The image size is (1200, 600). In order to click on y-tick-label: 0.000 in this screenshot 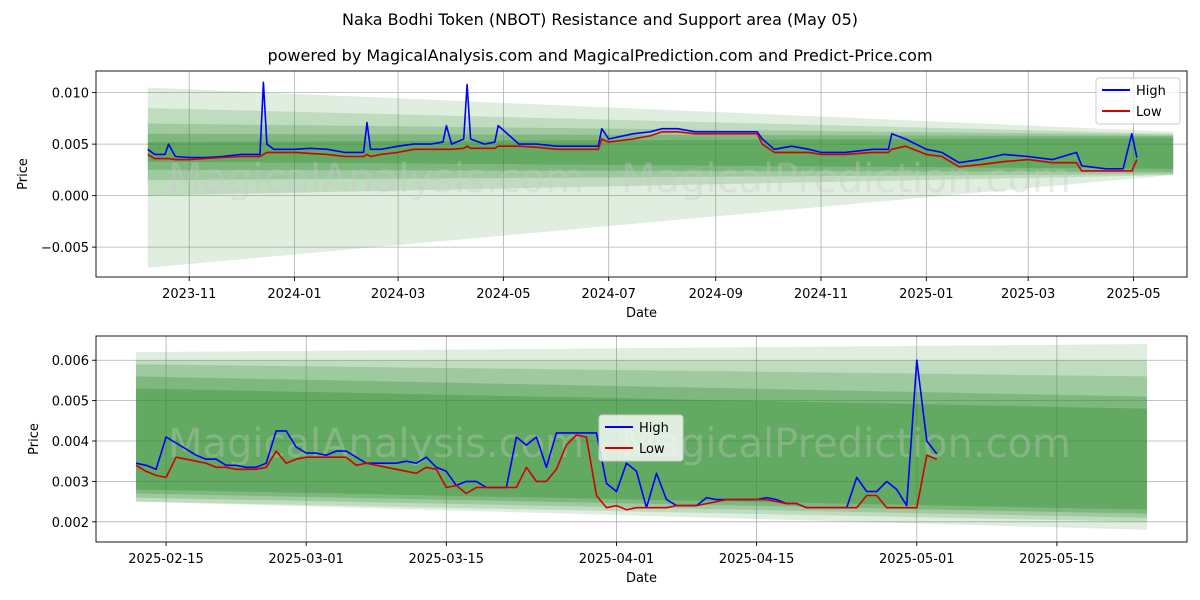, I will do `click(70, 197)`.